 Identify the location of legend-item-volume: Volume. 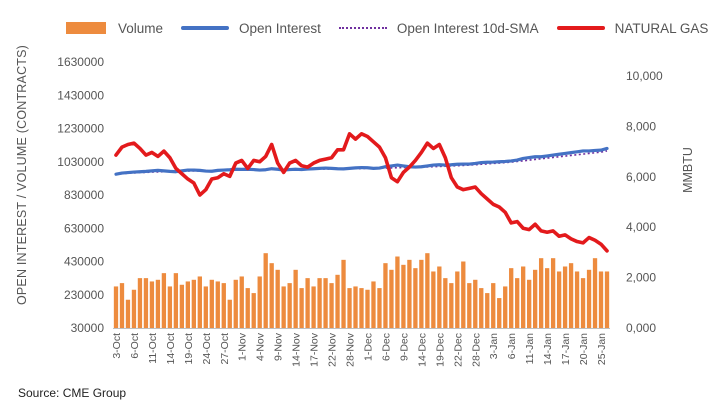
(114, 28).